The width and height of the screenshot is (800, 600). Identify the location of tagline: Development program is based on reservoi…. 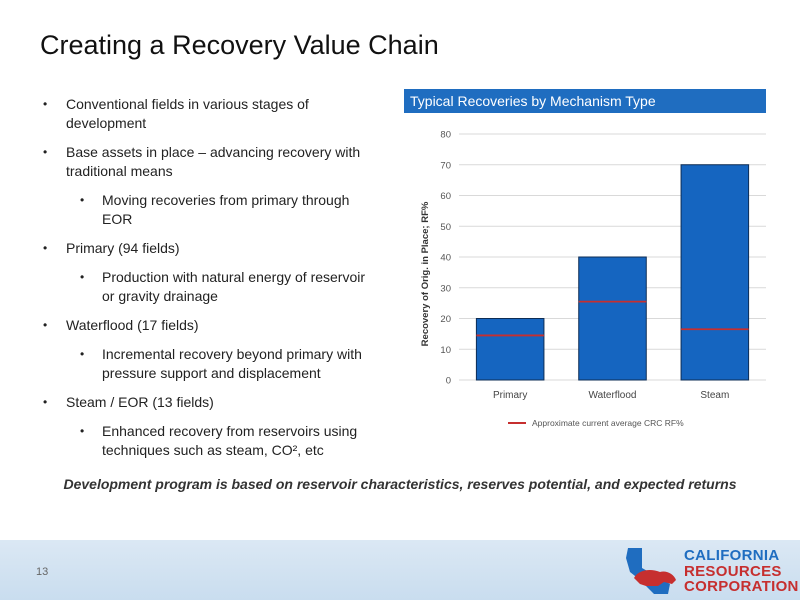
(400, 484).